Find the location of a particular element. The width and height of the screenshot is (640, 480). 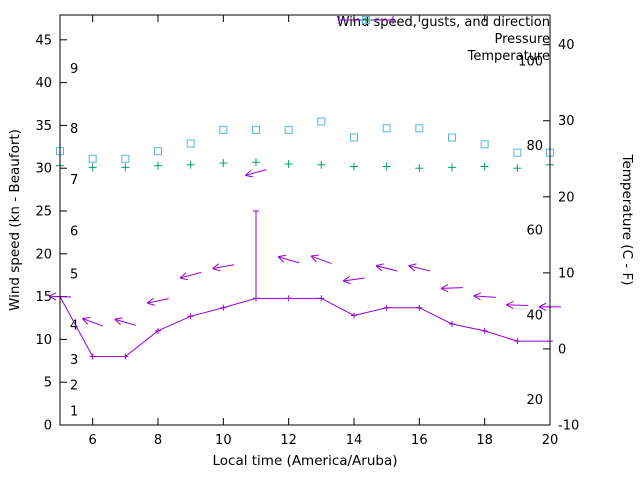

y-right-tick-label: 40 is located at coordinates (566, 45).